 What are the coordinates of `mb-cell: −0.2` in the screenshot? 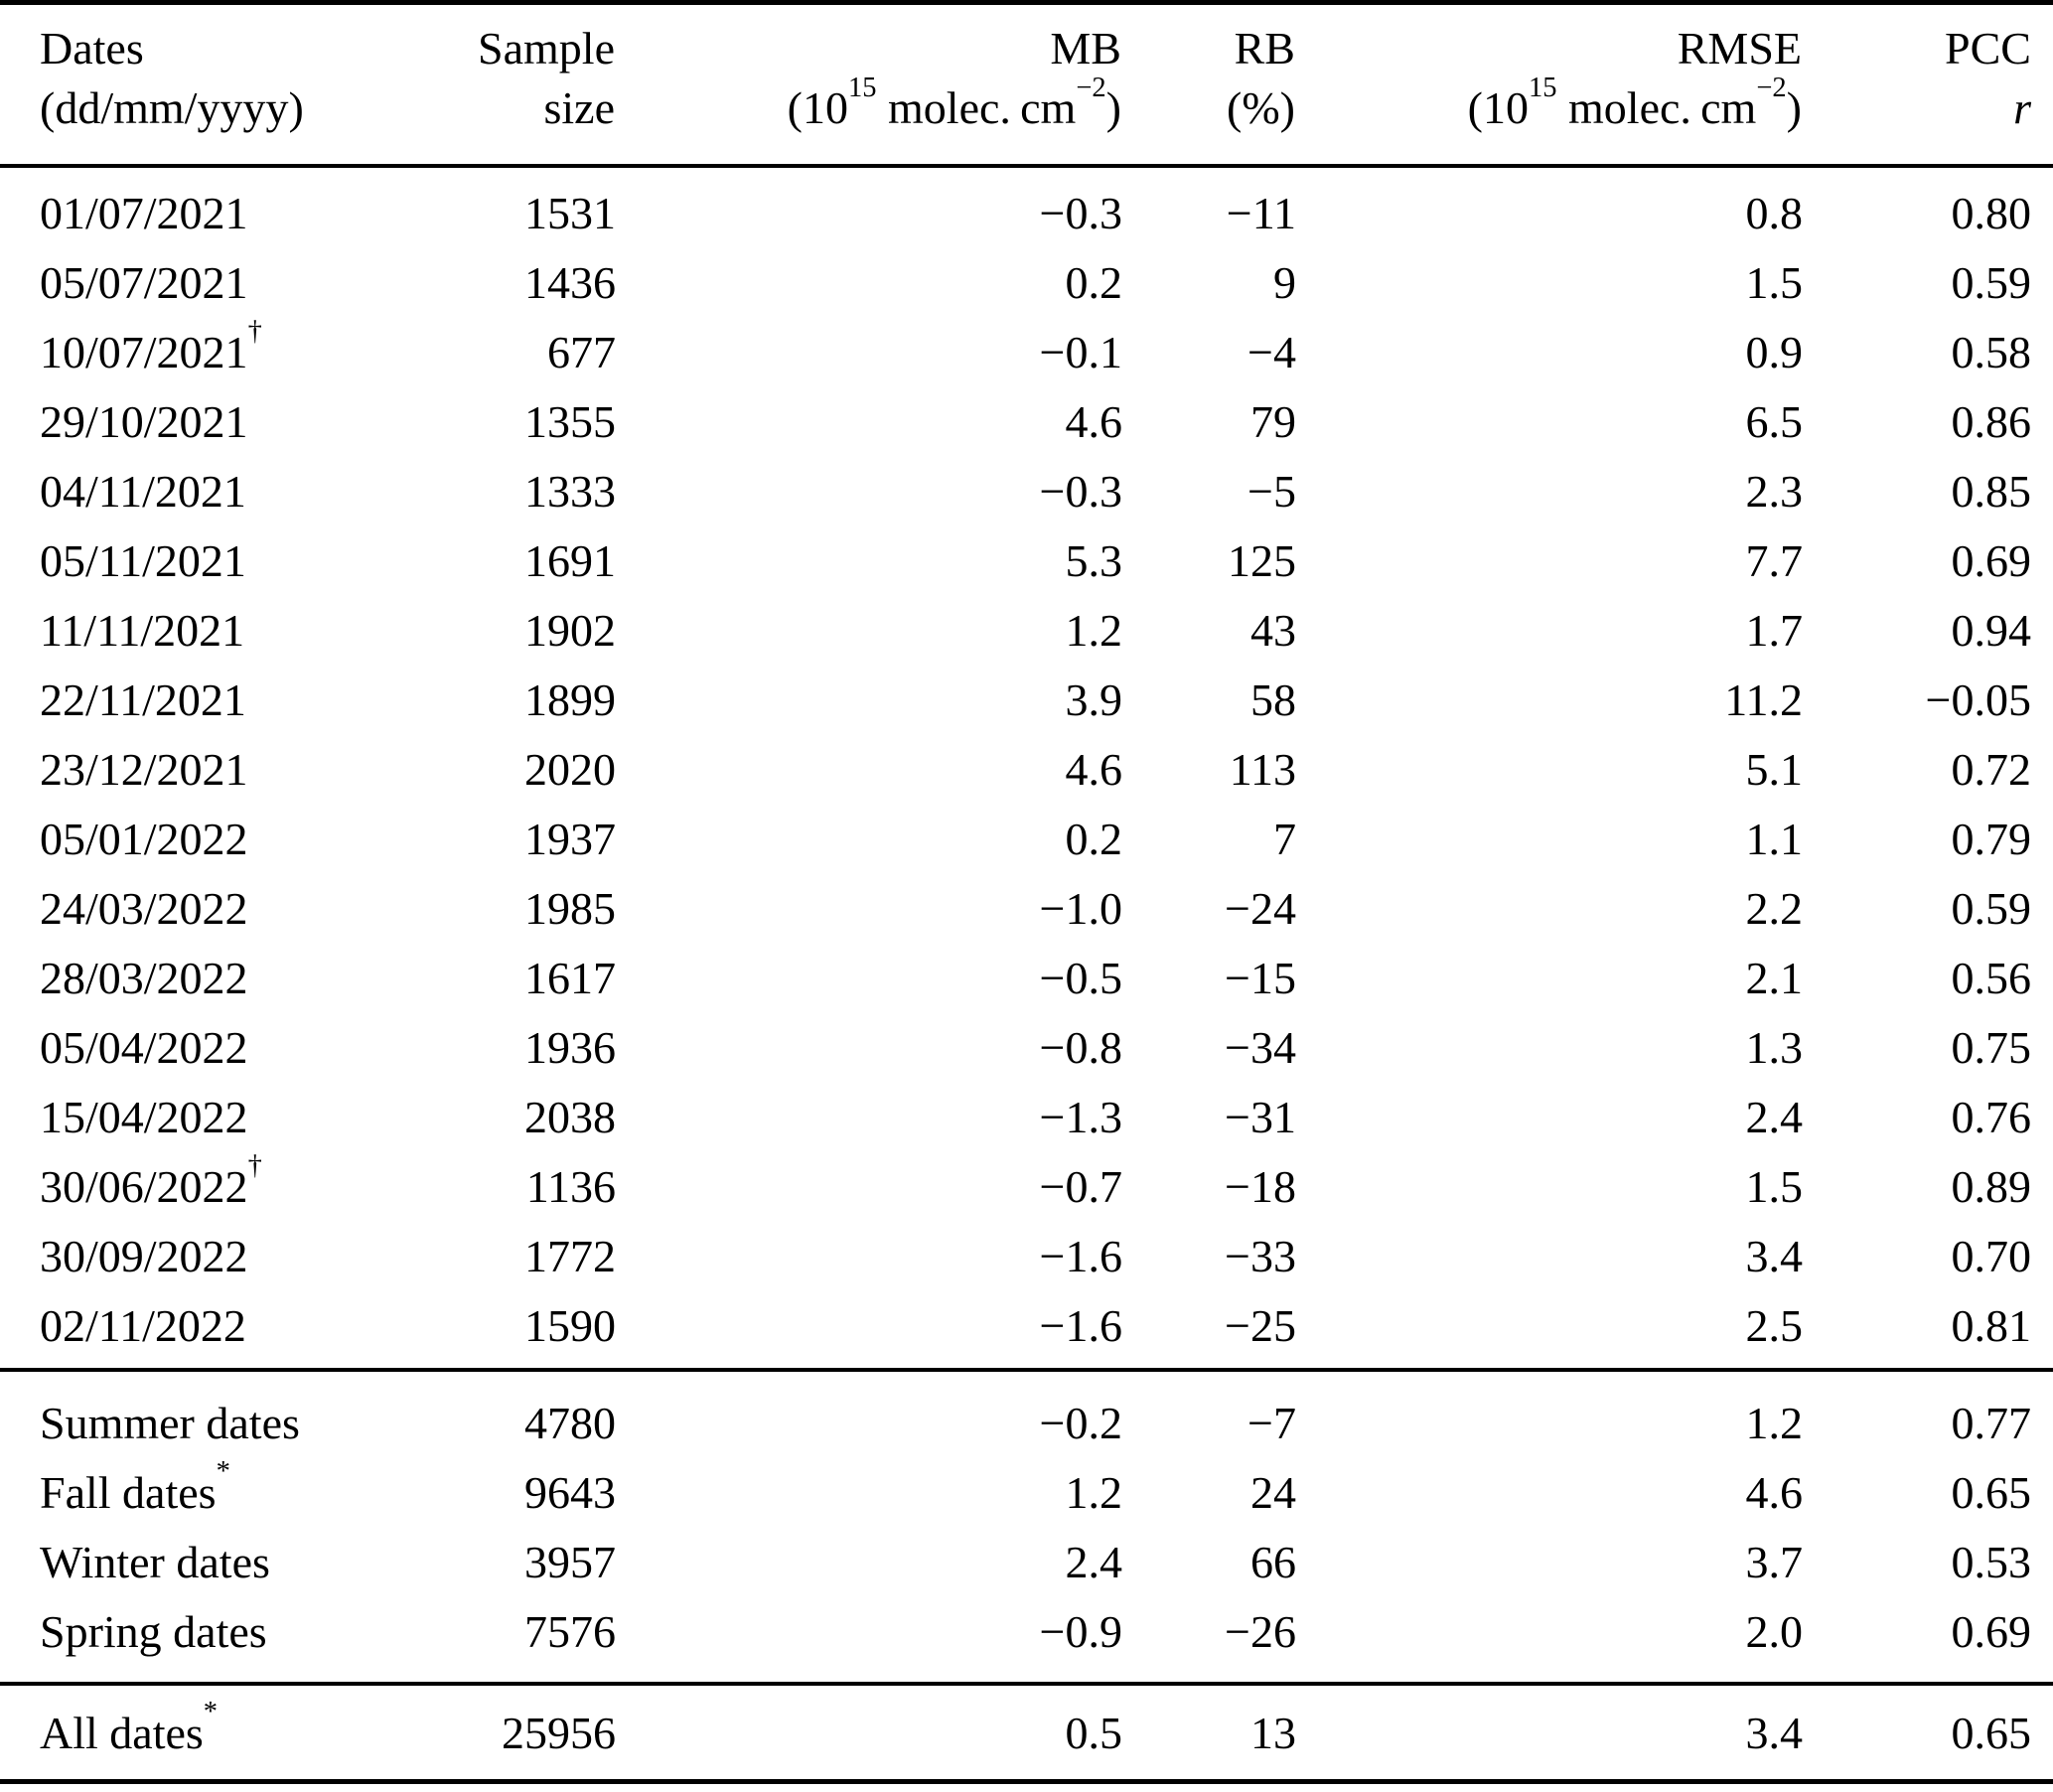 It's located at (1080, 1422).